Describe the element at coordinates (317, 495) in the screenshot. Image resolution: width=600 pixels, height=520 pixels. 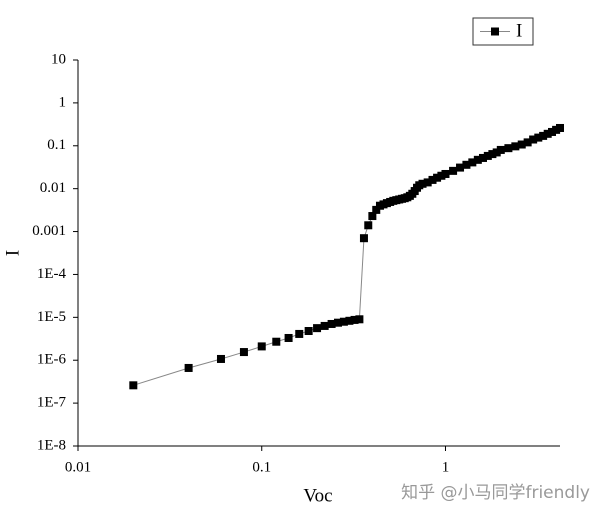
I see `x-axis-label: Voc` at that location.